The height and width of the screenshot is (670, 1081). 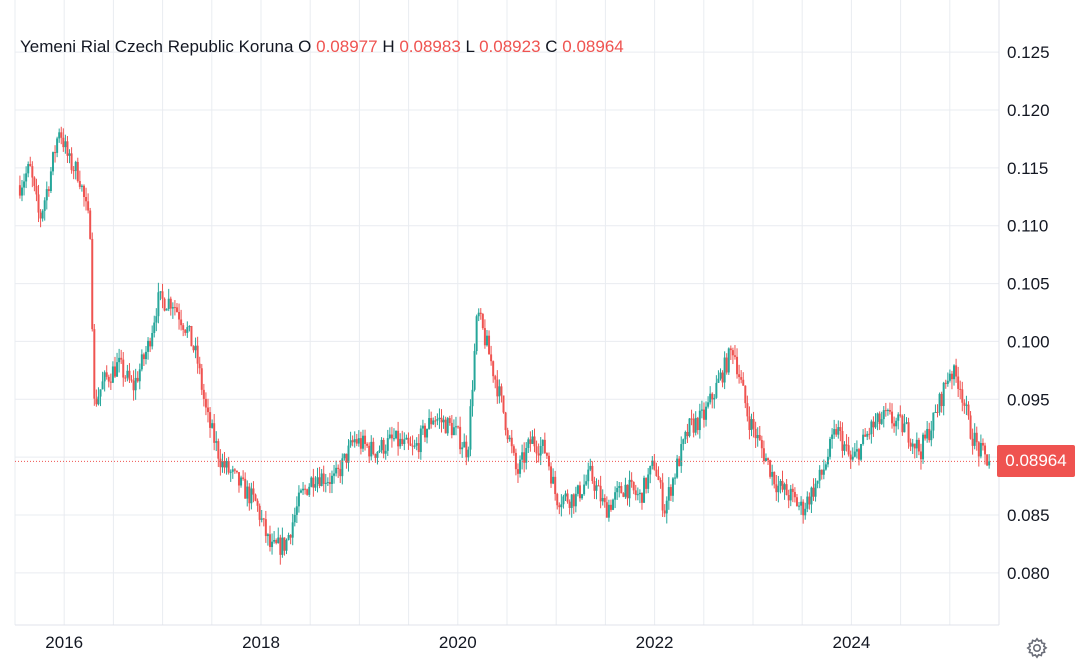 I want to click on legend-high-value: 0.08983, so click(x=430, y=46).